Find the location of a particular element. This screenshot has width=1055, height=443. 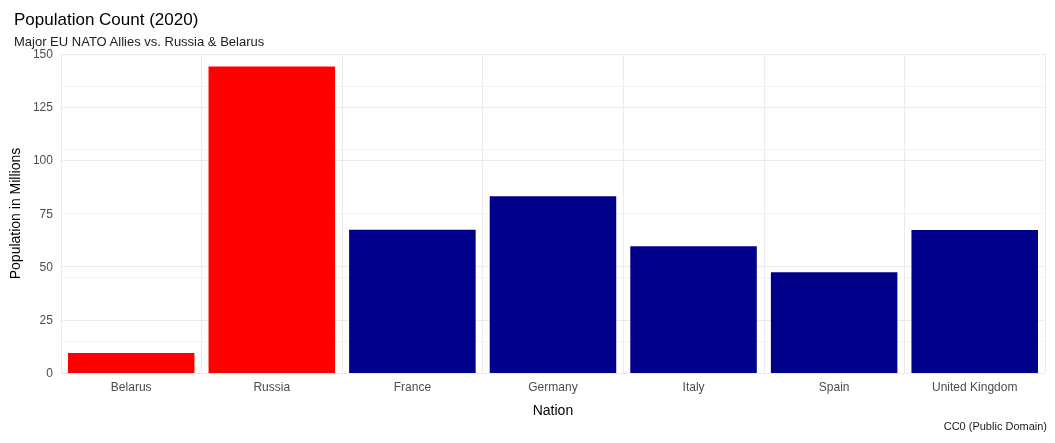

y-tick-label: 125 is located at coordinates (43, 107).